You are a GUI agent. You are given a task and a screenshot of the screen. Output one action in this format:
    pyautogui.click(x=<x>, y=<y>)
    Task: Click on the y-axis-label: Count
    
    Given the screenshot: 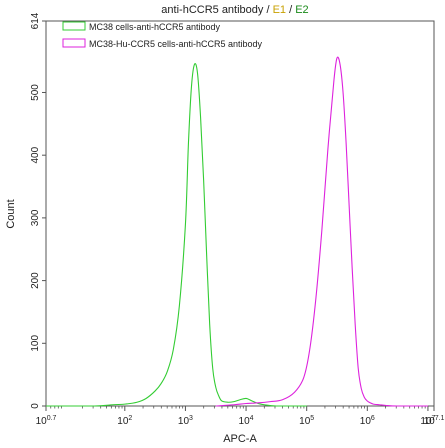 What is the action you would take?
    pyautogui.click(x=11, y=213)
    